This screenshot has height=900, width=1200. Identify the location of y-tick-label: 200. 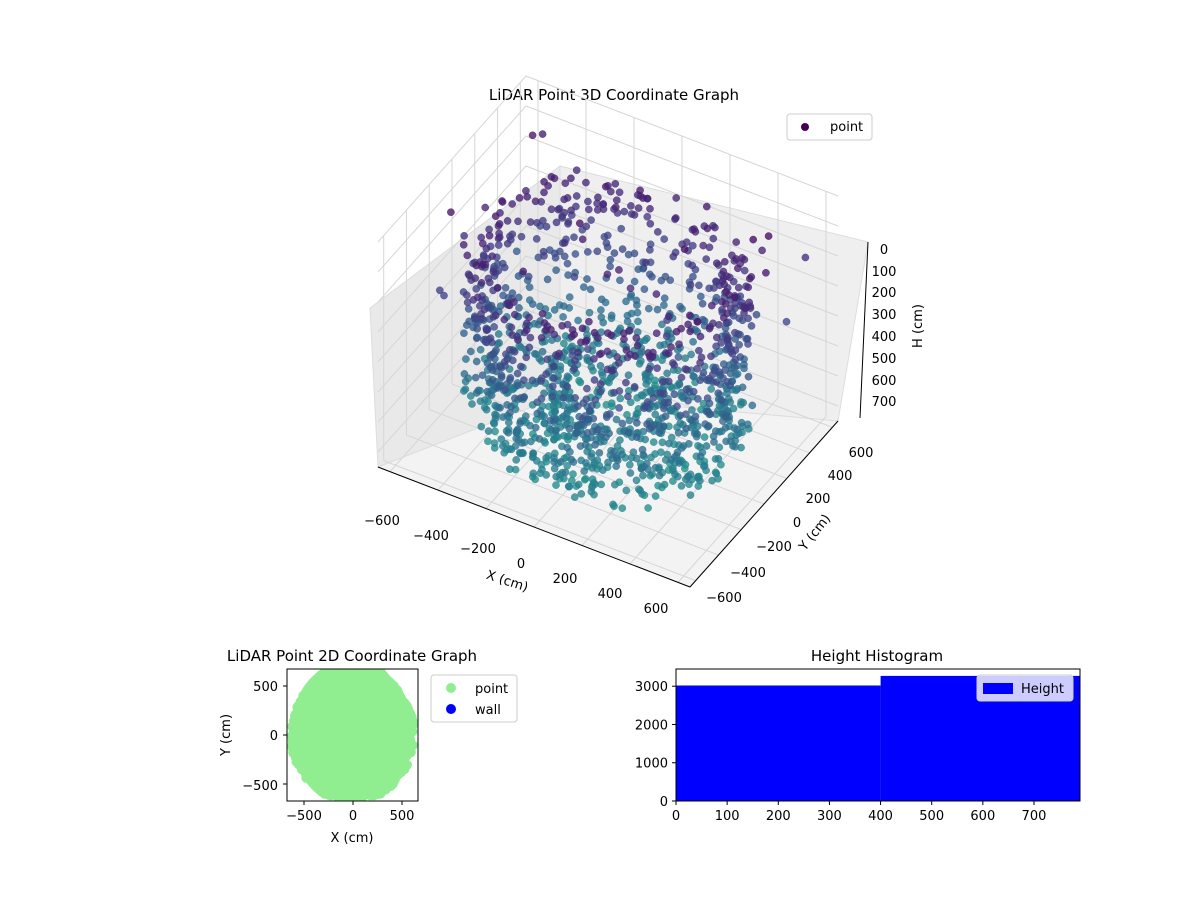
(818, 499).